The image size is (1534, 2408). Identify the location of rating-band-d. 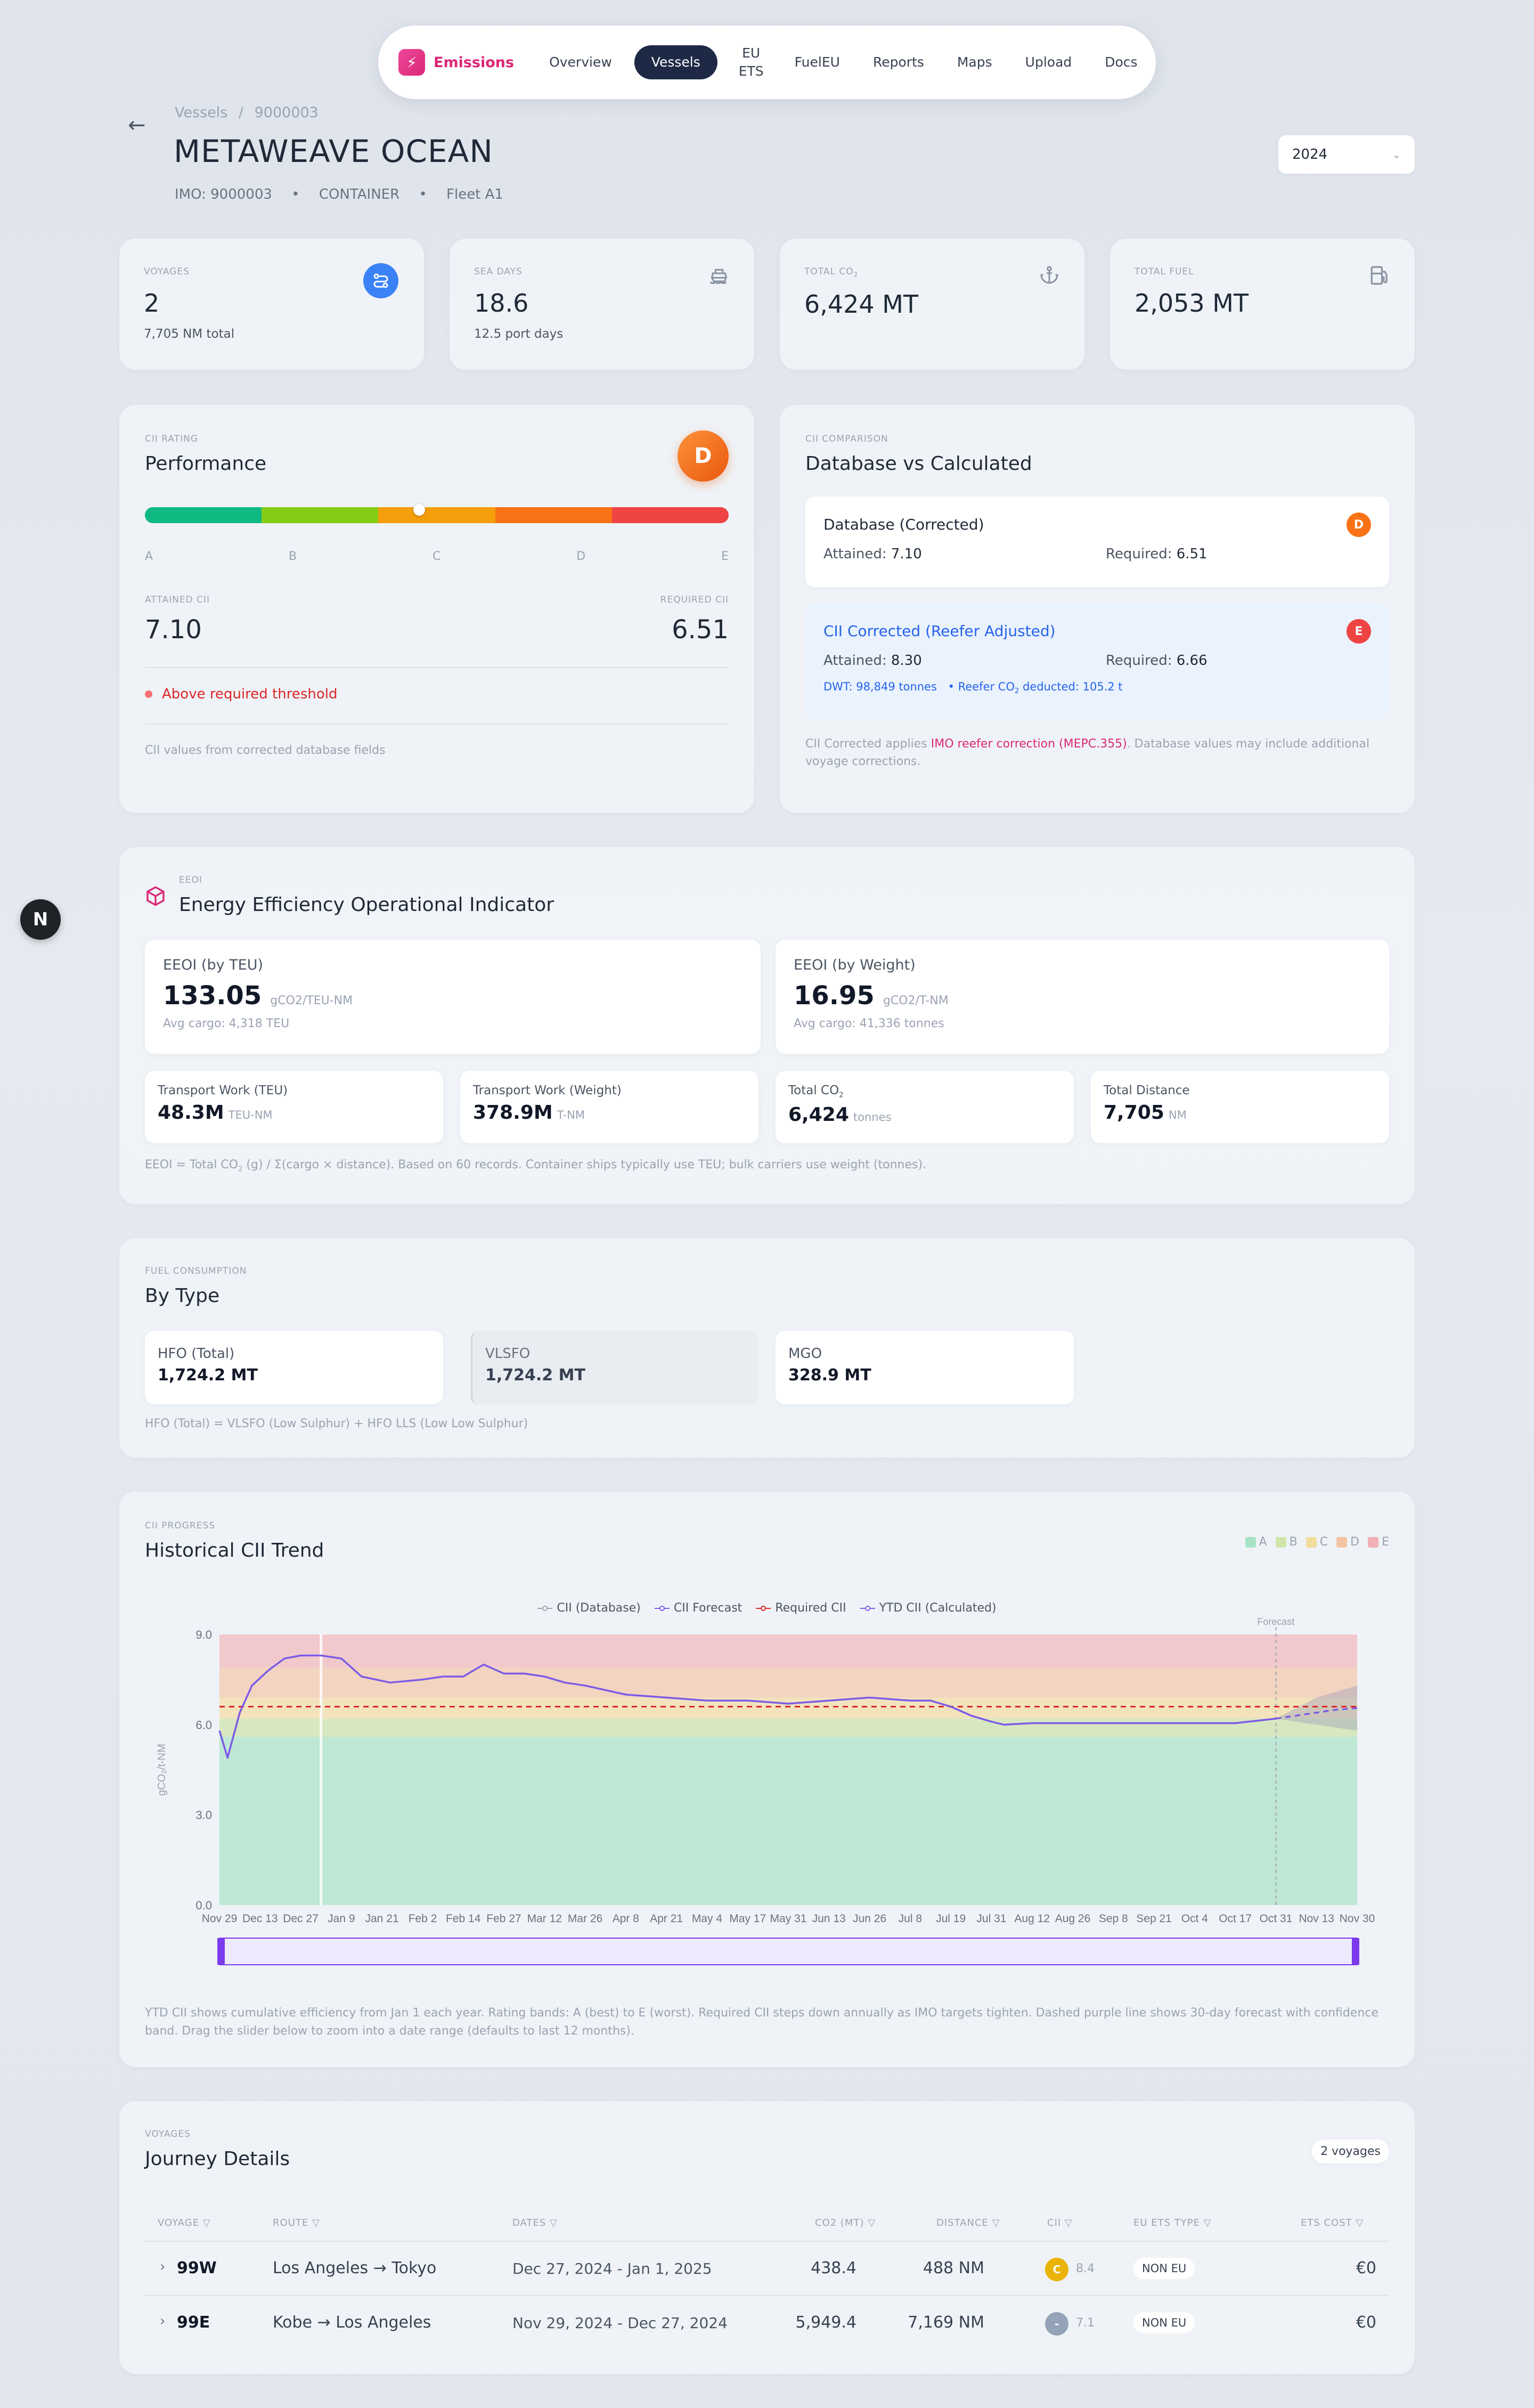
(788, 1682).